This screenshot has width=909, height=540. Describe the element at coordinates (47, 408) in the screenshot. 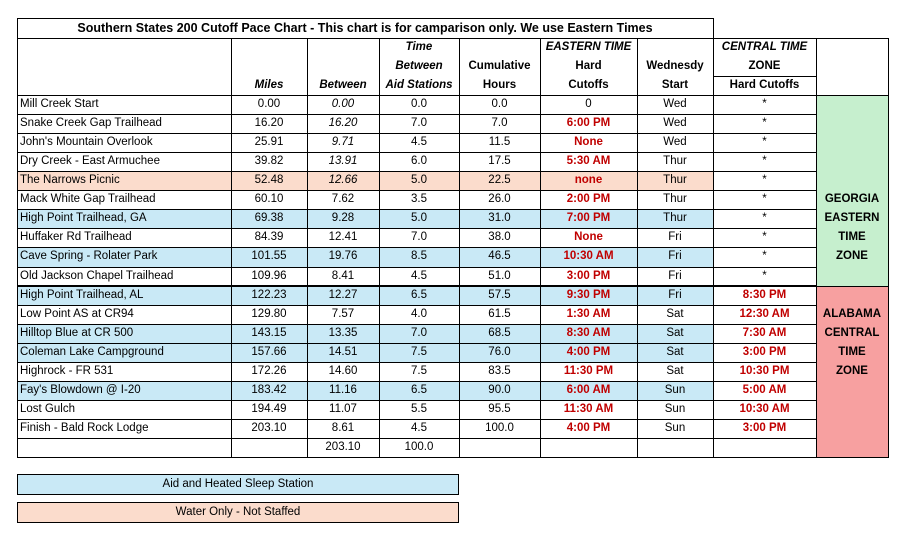

I see `station-name: Lost Gulch` at that location.